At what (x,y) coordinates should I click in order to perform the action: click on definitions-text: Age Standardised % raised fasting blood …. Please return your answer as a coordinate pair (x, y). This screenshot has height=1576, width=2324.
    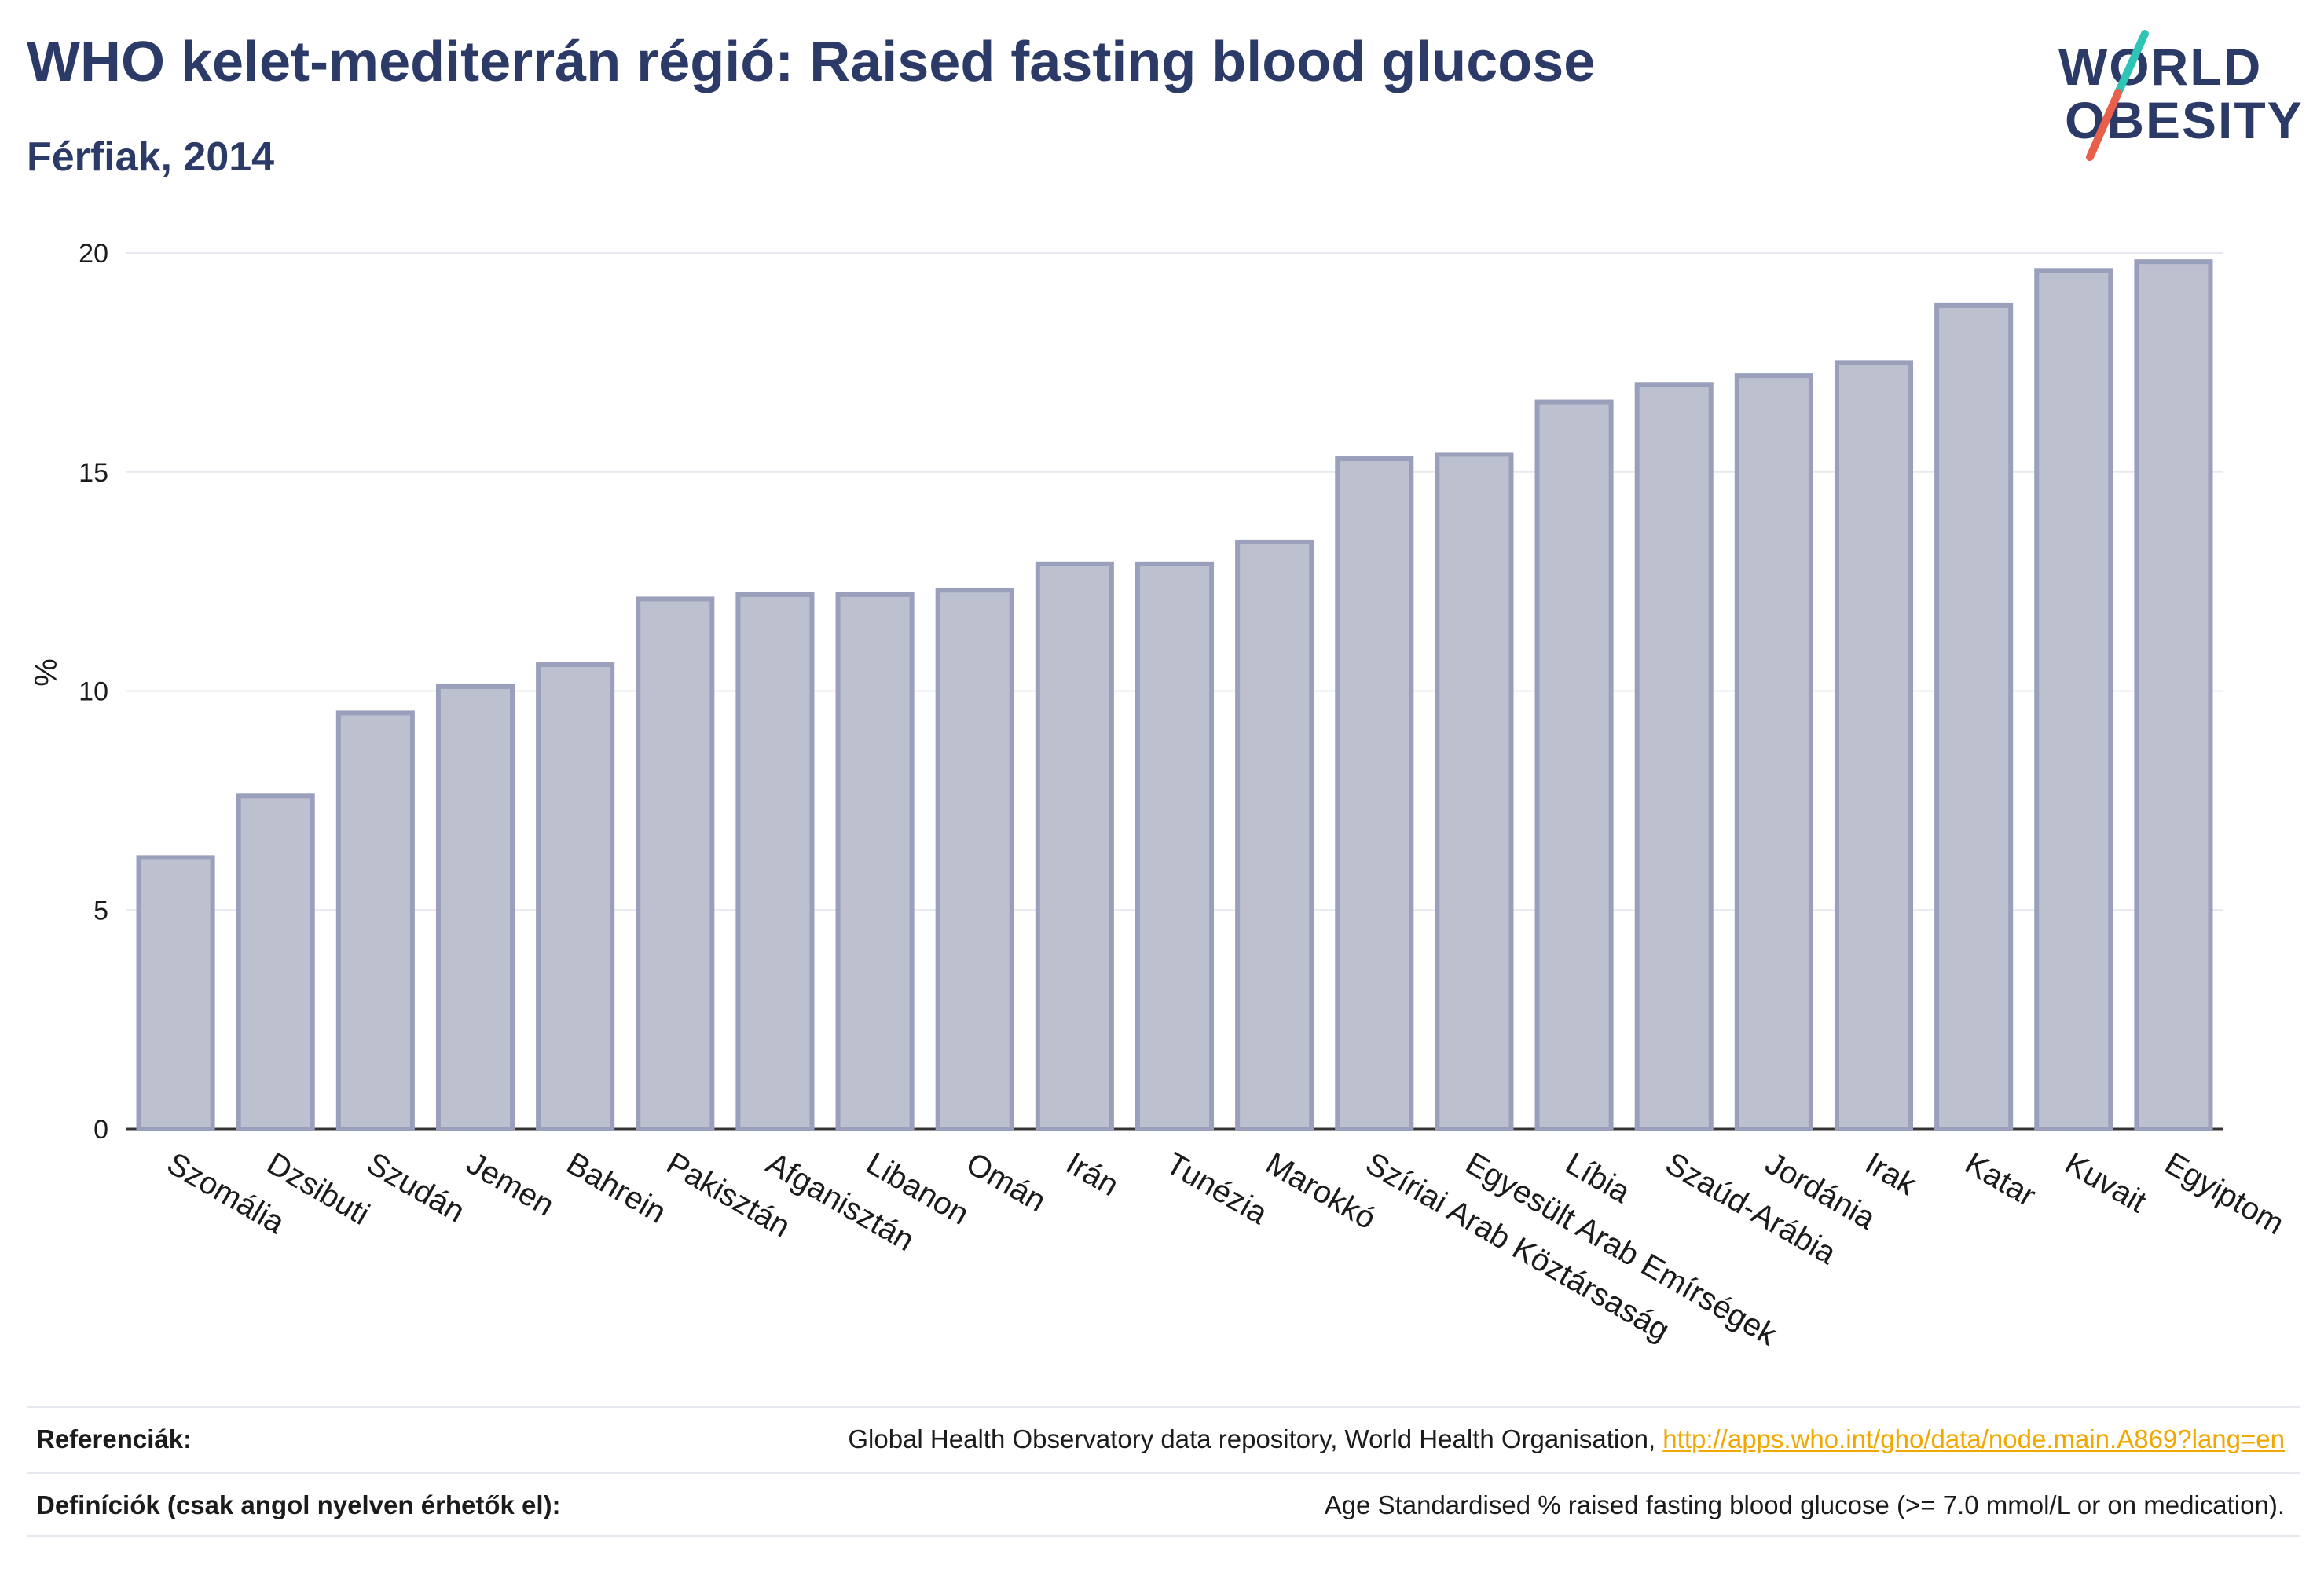
    Looking at the image, I should click on (1804, 1504).